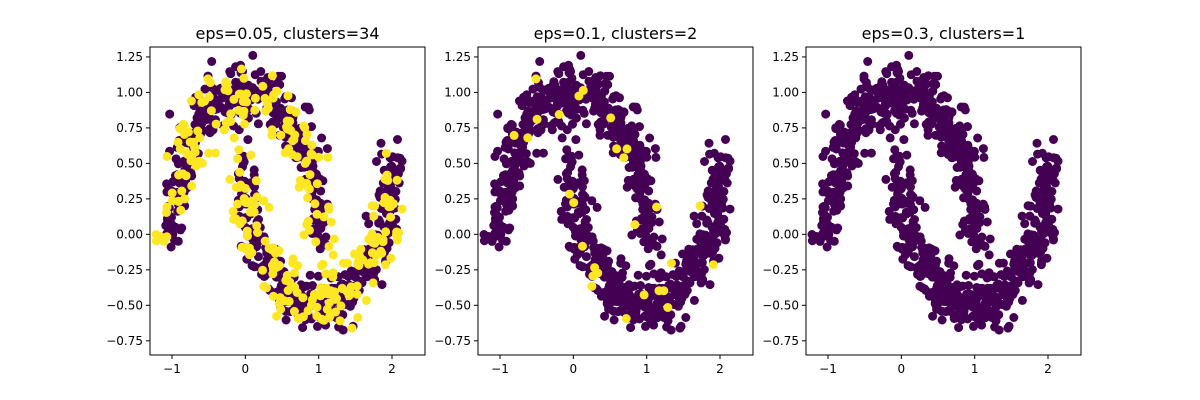 This screenshot has width=1200, height=400. I want to click on x-tick-label: 1, so click(975, 369).